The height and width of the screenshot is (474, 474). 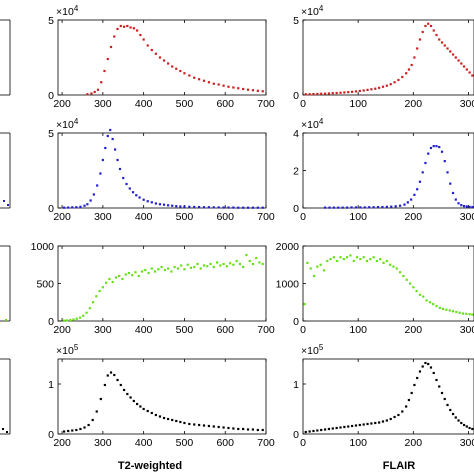 What do you see at coordinates (150, 466) in the screenshot?
I see `column-label-t2: T2-weighted` at bounding box center [150, 466].